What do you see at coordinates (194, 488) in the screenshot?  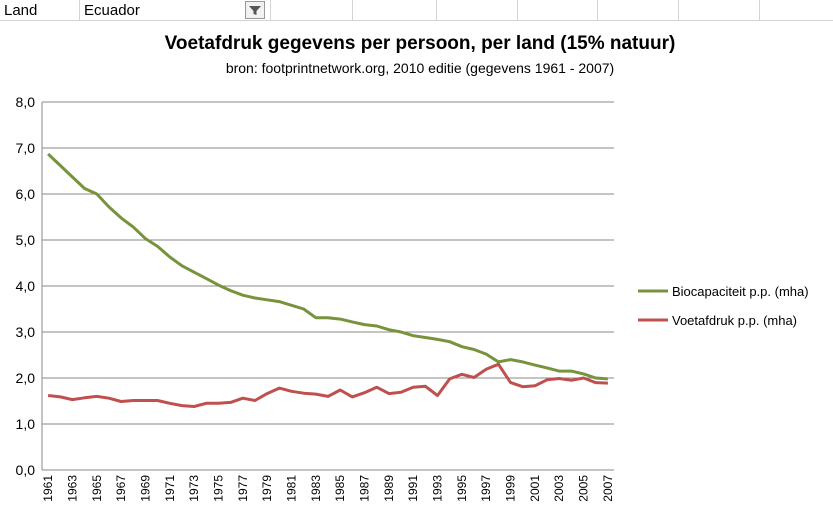 I see `x-tick-label: 1973` at bounding box center [194, 488].